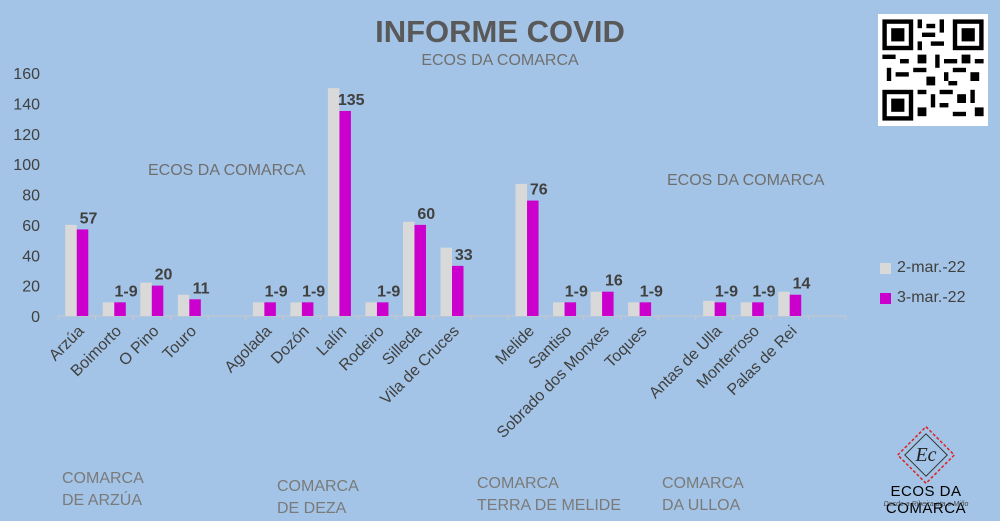 The height and width of the screenshot is (521, 1000). What do you see at coordinates (318, 497) in the screenshot?
I see `group-label-deza: COMARCA DE DEZA` at bounding box center [318, 497].